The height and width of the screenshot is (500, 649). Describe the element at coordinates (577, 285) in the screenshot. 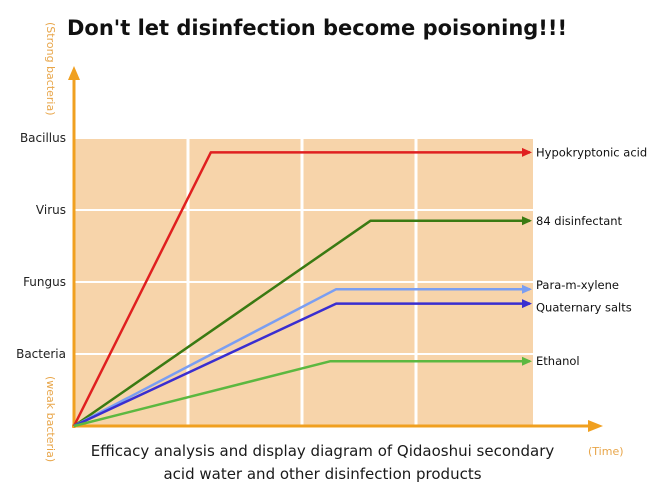

I see `series-label: Para-m-xylene` at that location.